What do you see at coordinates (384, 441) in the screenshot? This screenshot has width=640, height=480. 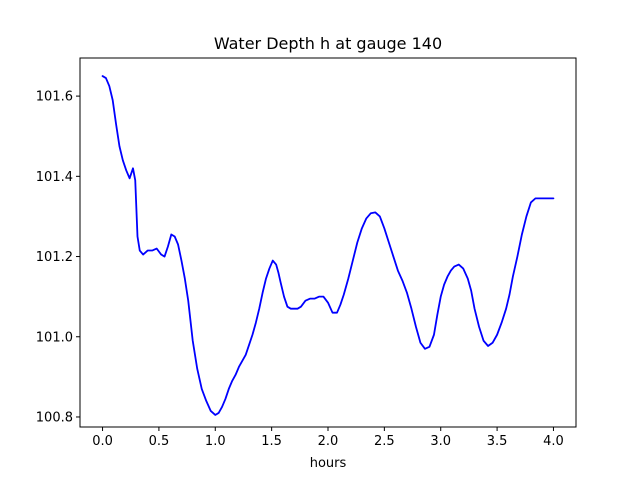 I see `x-tick-label: 2.5` at bounding box center [384, 441].